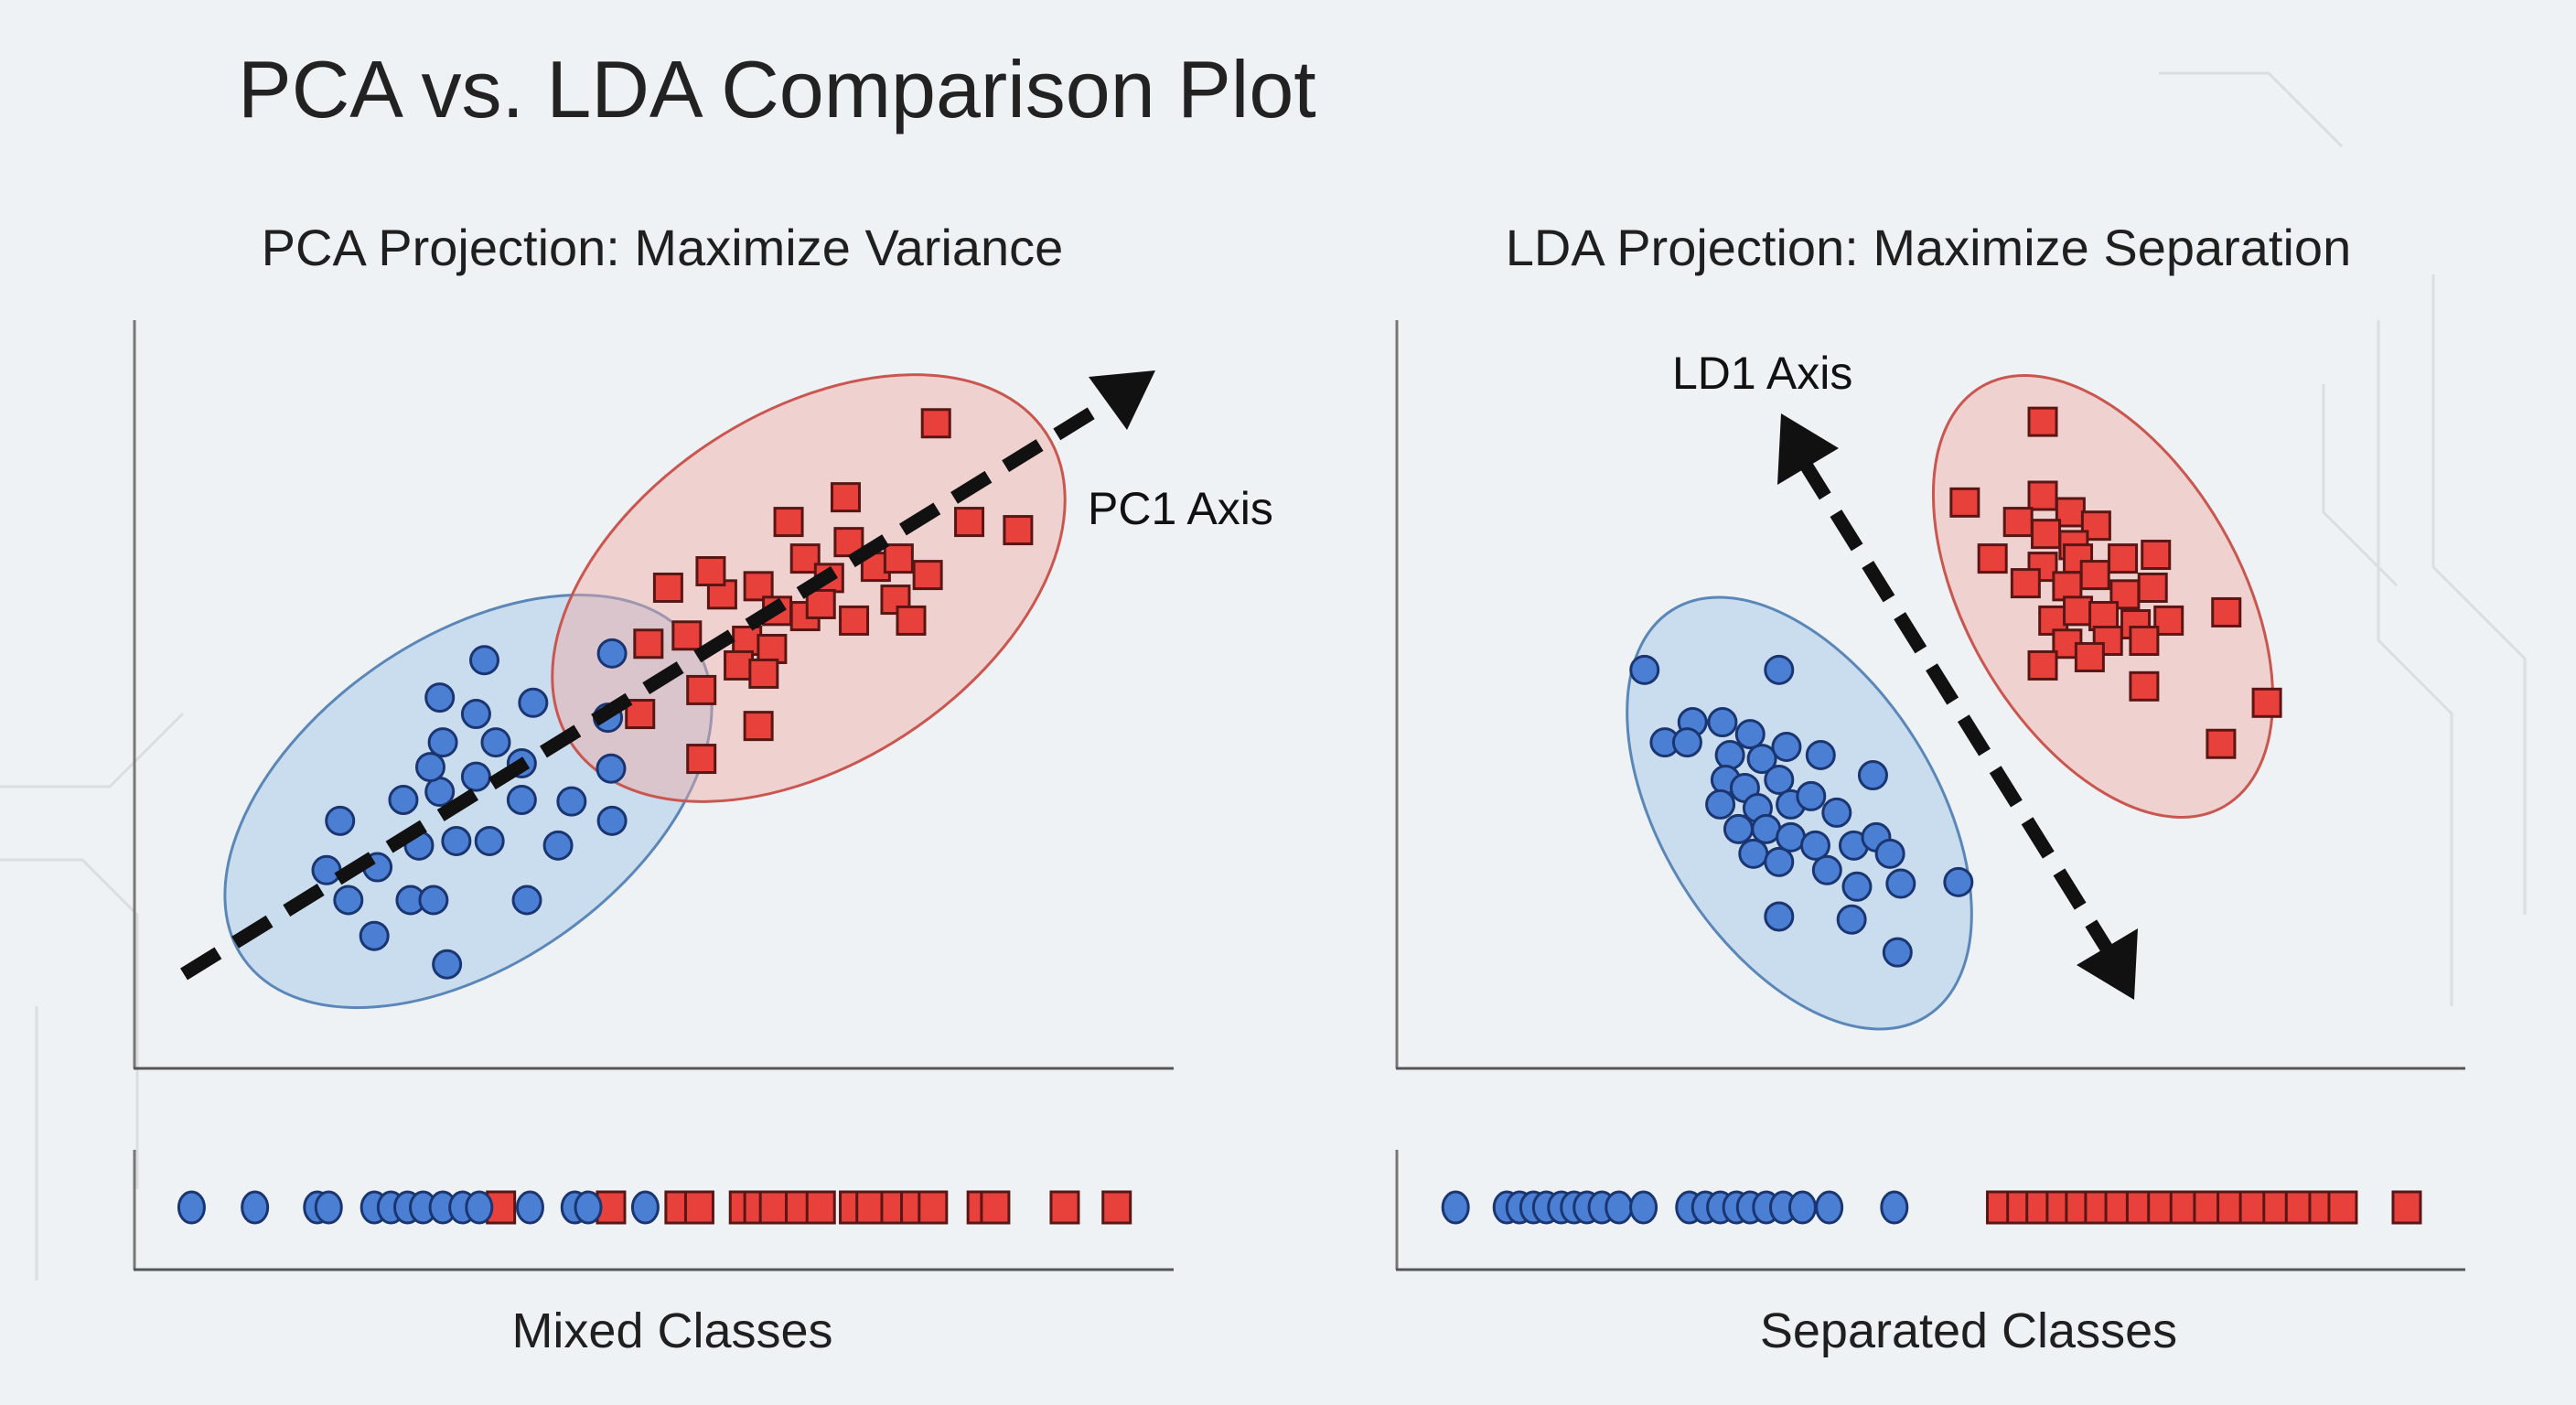 The height and width of the screenshot is (1405, 2576). I want to click on arrowhead-icon, so click(1122, 400).